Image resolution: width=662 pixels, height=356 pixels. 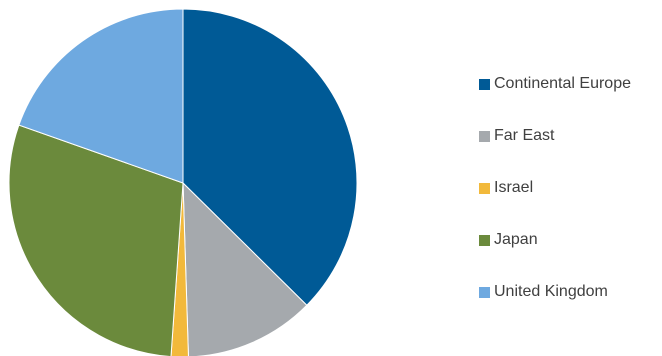 I want to click on pie-slice-united-kingdom, so click(x=101, y=96).